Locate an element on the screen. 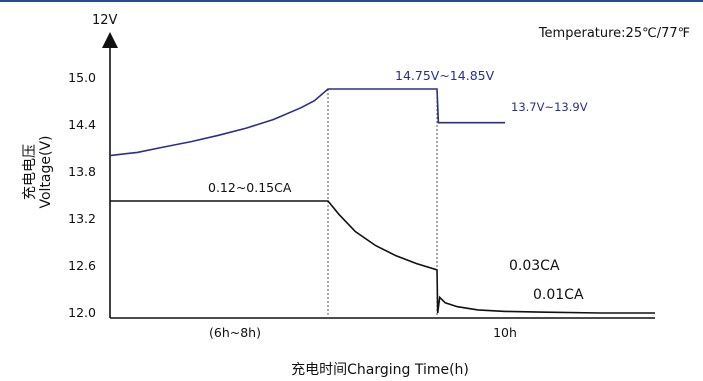 This screenshot has height=381, width=703. y-tick-labels: 12.0 12.6 13.2 13.8 14.4 15.0 is located at coordinates (82, 195).